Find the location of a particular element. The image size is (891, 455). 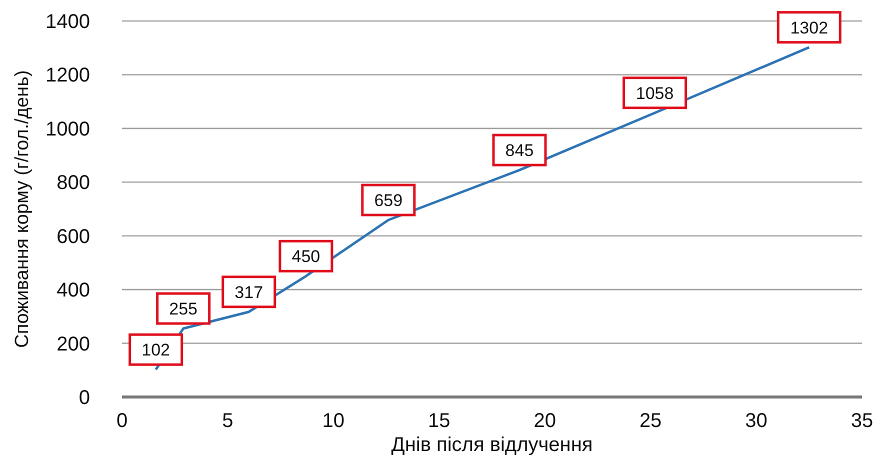

y-tick-label: 1400 is located at coordinates (68, 22).